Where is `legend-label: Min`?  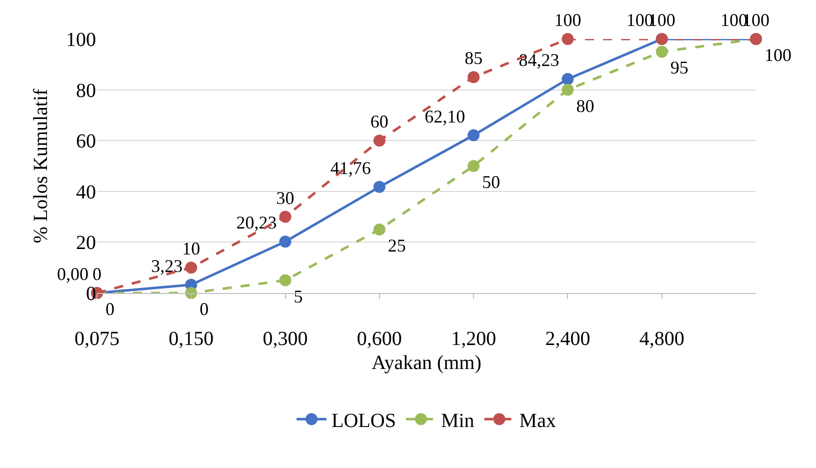
legend-label: Min is located at coordinates (457, 421).